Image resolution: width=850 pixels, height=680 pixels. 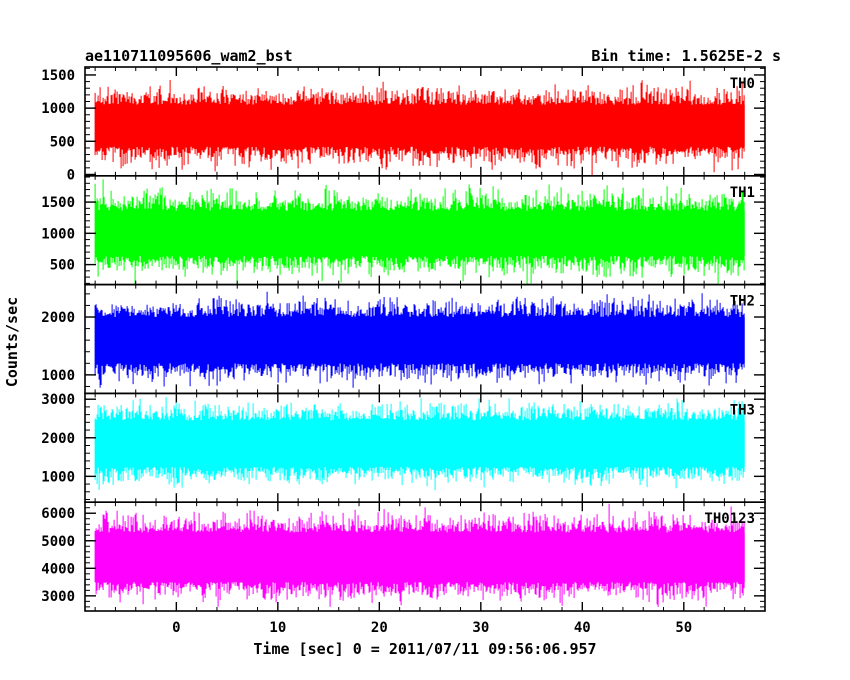 I want to click on panel-th3: 1000 2000 3000 TH3, so click(x=403, y=447).